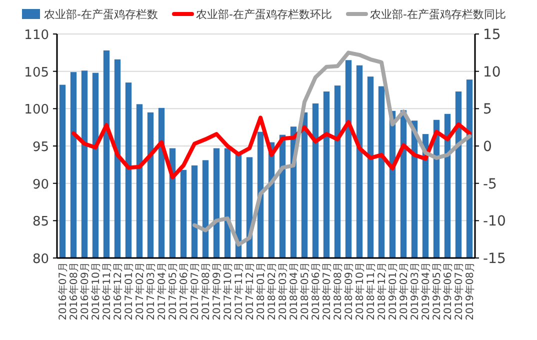  I want to click on x-tick-label: 2018年11月, so click(371, 291).